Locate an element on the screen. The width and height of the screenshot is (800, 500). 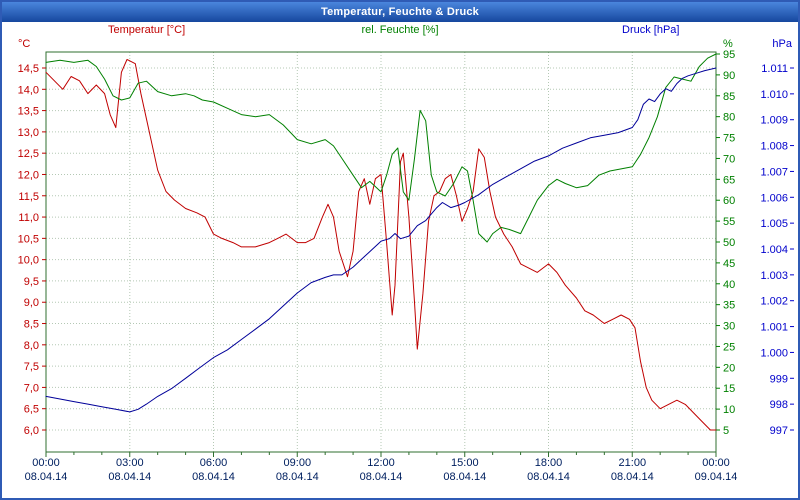
svg-text: 35 is located at coordinates (729, 306).